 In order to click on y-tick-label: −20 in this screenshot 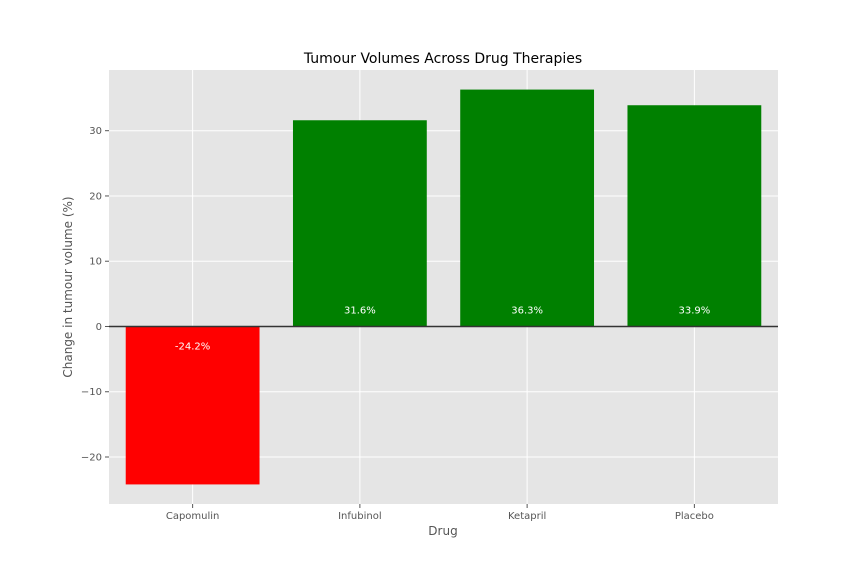, I will do `click(91, 458)`.